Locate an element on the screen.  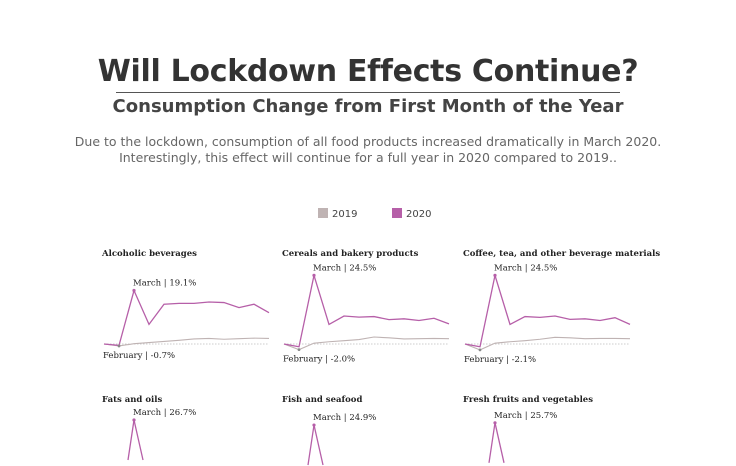
chart-panel-fats-oils: March | 26.7% is located at coordinates (161, 434).